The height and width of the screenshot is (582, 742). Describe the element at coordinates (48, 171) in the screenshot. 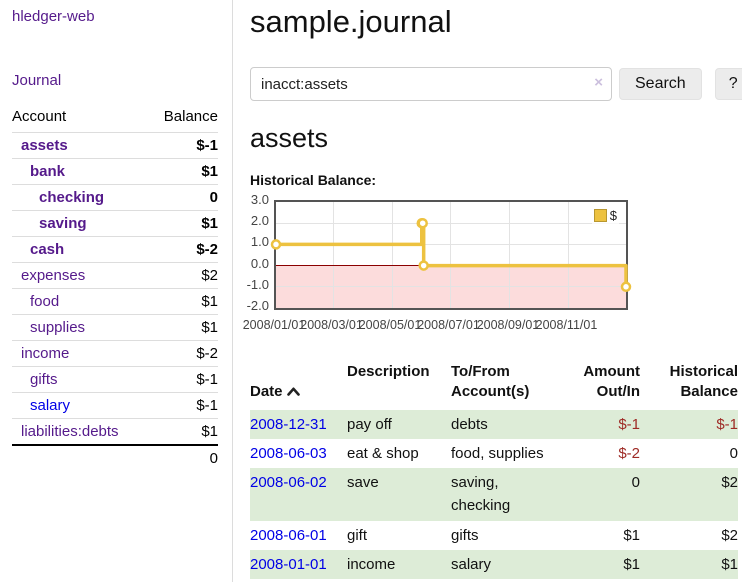

I see `account-link-bank: bank` at that location.